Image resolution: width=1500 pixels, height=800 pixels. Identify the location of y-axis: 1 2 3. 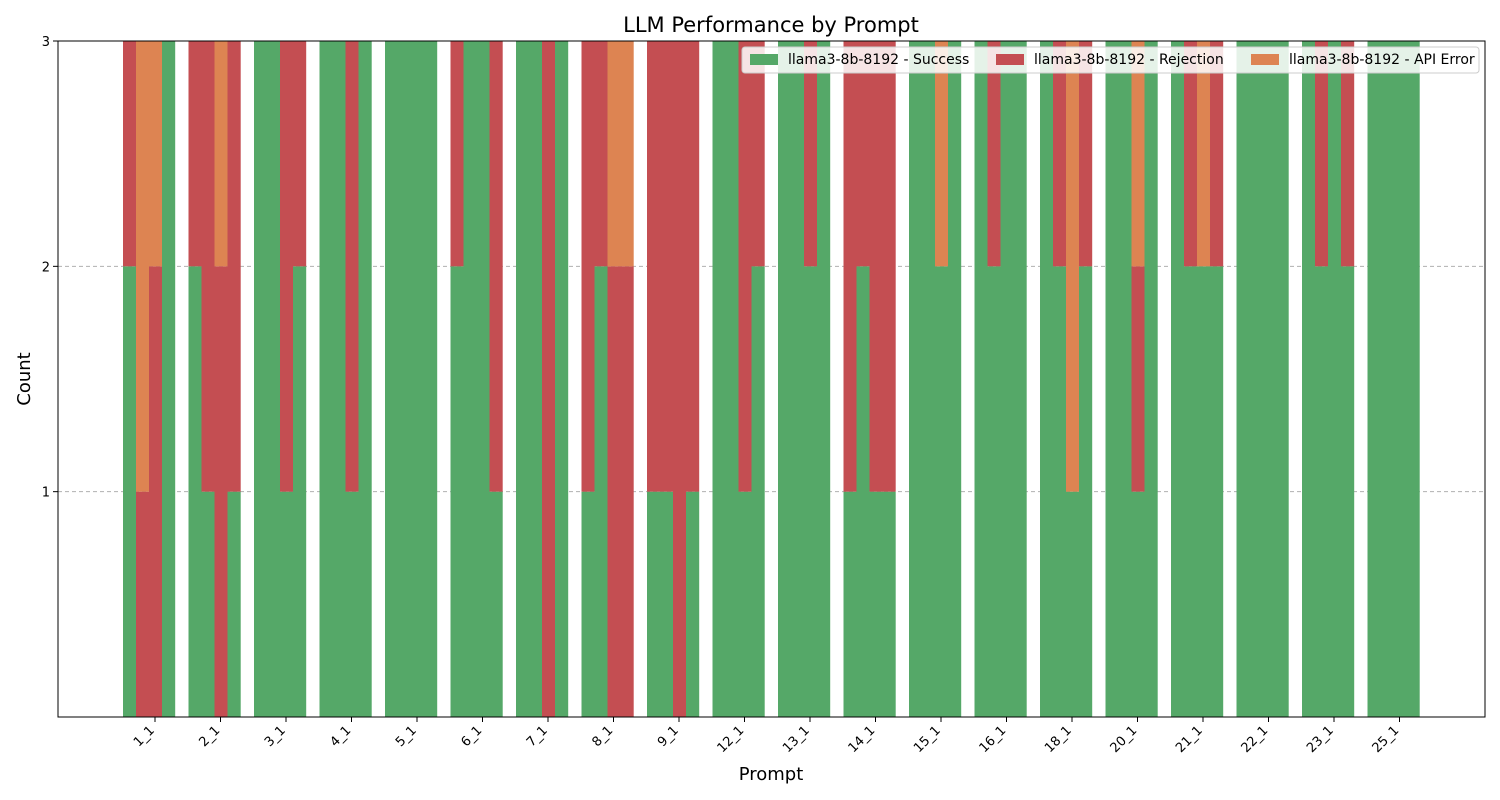
(50, 268).